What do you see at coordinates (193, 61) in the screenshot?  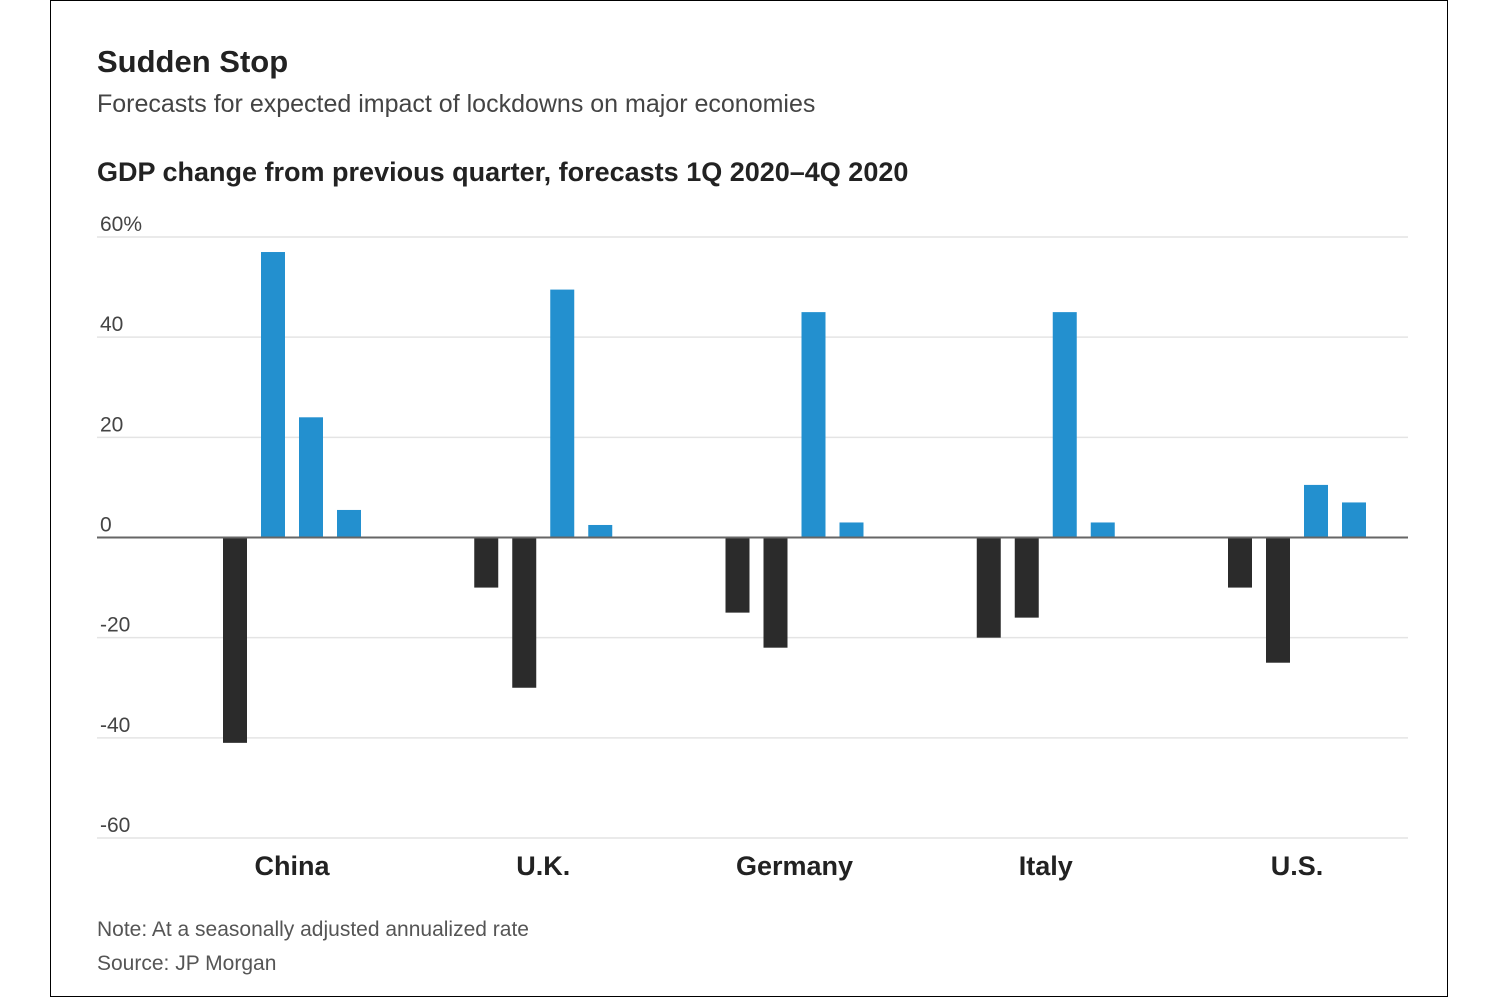 I see `chart-title: Sudden Stop` at bounding box center [193, 61].